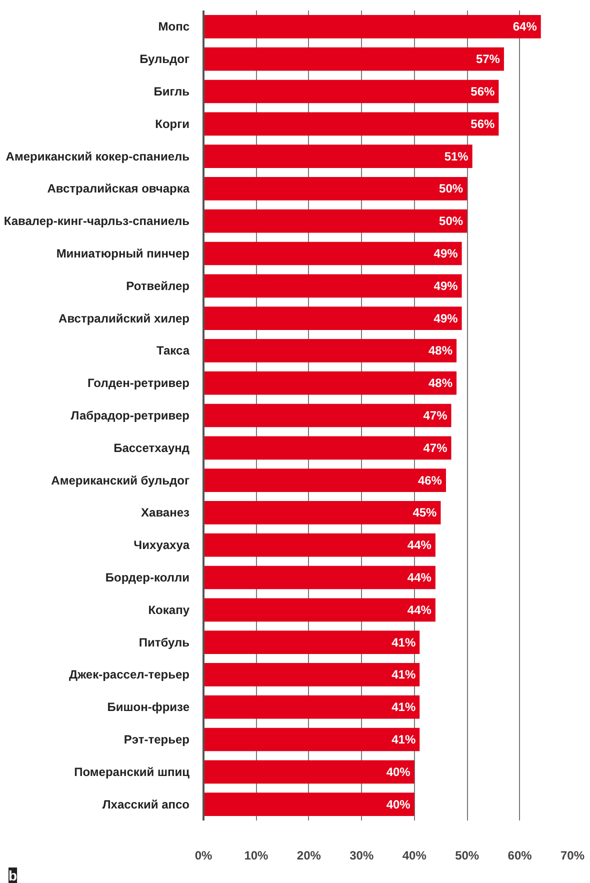 The height and width of the screenshot is (883, 590). I want to click on y-tick-label: Австралийская овчарка, so click(118, 189).